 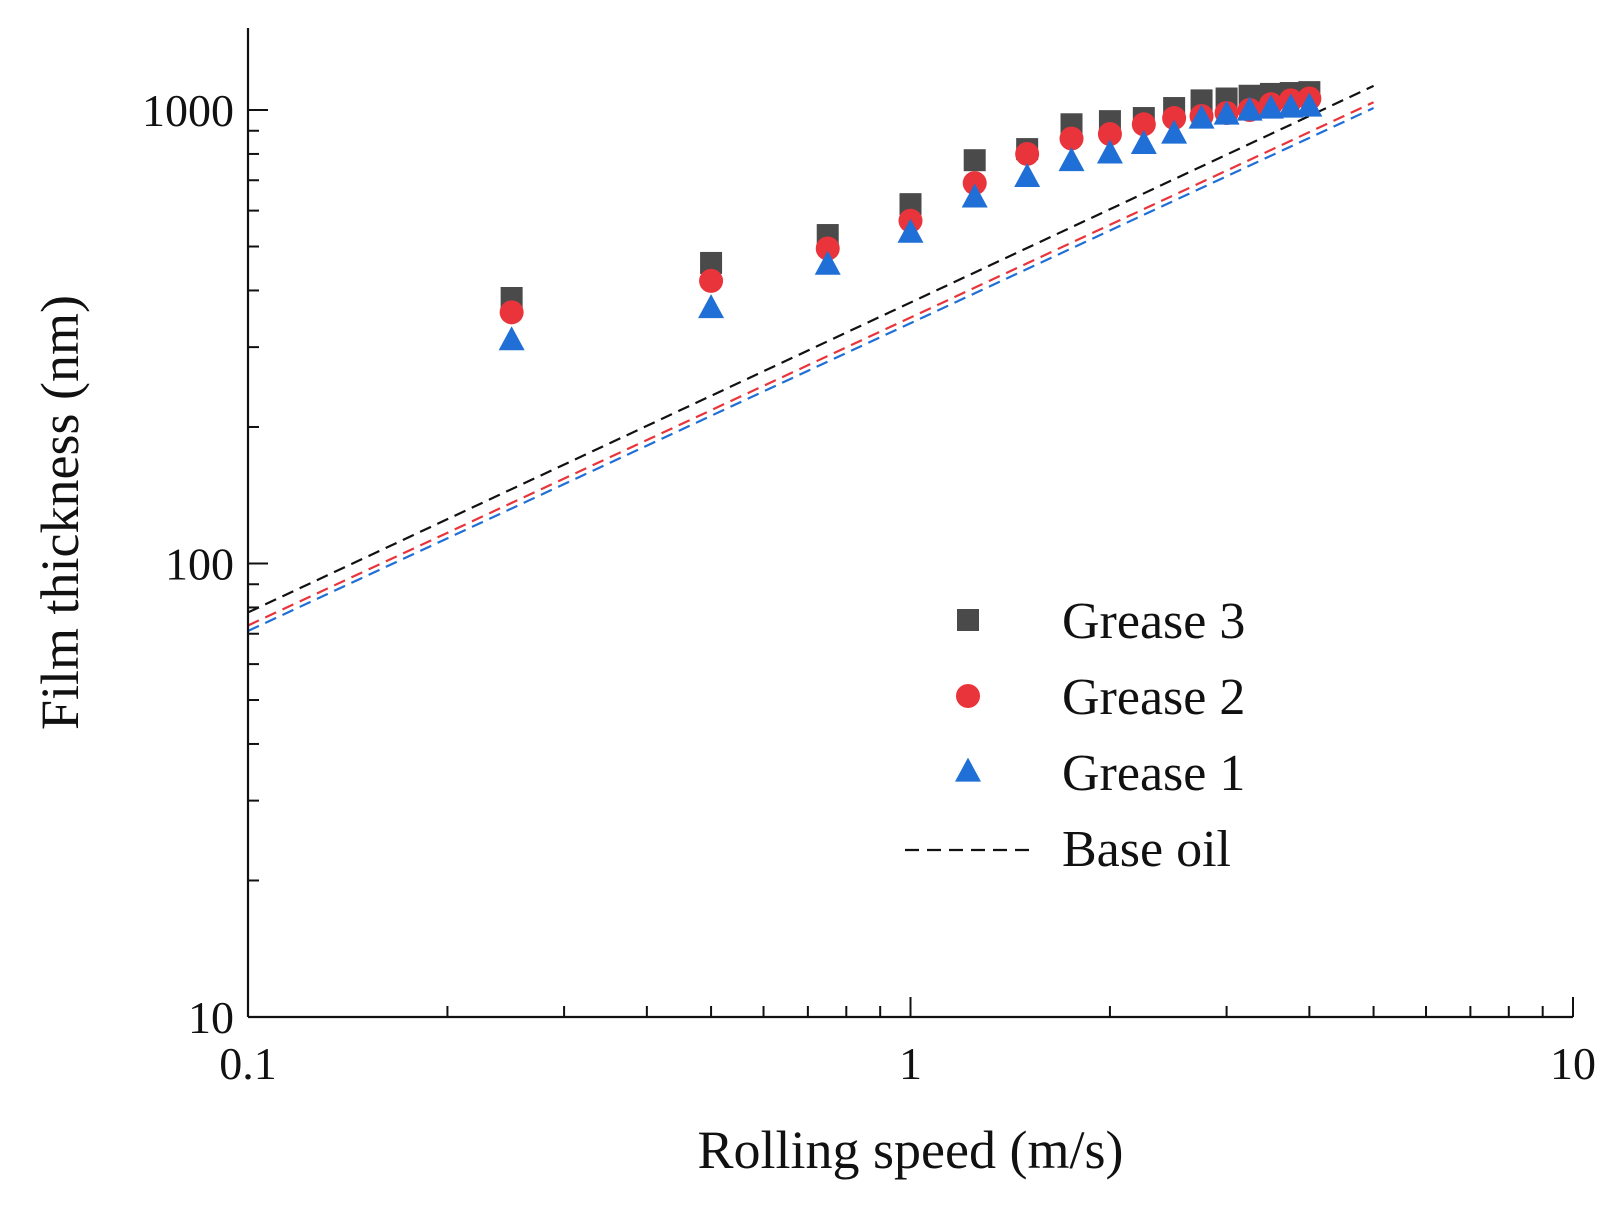 What do you see at coordinates (1075, 735) in the screenshot?
I see `legend: Grease 3 Grease 2 Grease 1 Base oil` at bounding box center [1075, 735].